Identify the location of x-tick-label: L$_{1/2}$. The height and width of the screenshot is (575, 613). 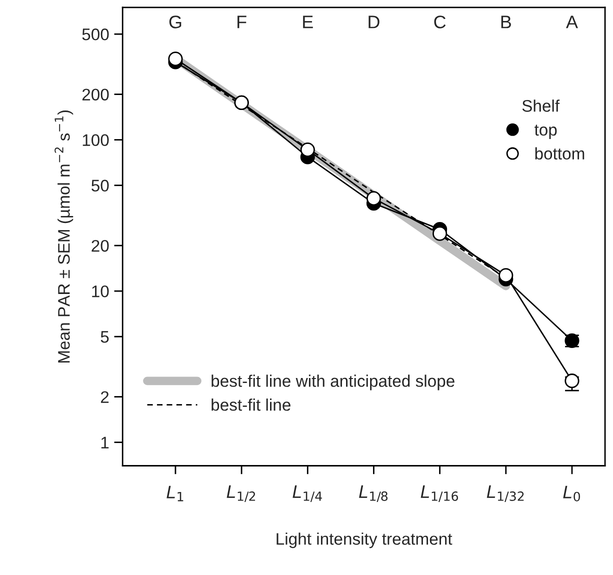
(241, 493).